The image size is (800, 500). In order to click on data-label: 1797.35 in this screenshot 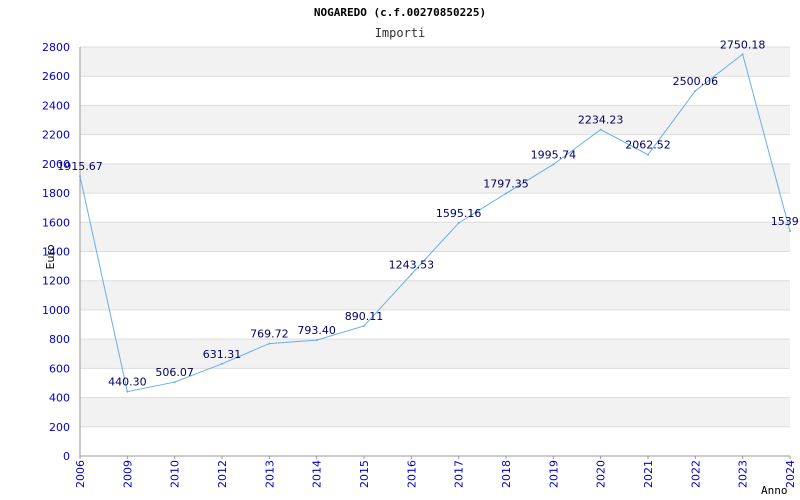, I will do `click(506, 183)`.